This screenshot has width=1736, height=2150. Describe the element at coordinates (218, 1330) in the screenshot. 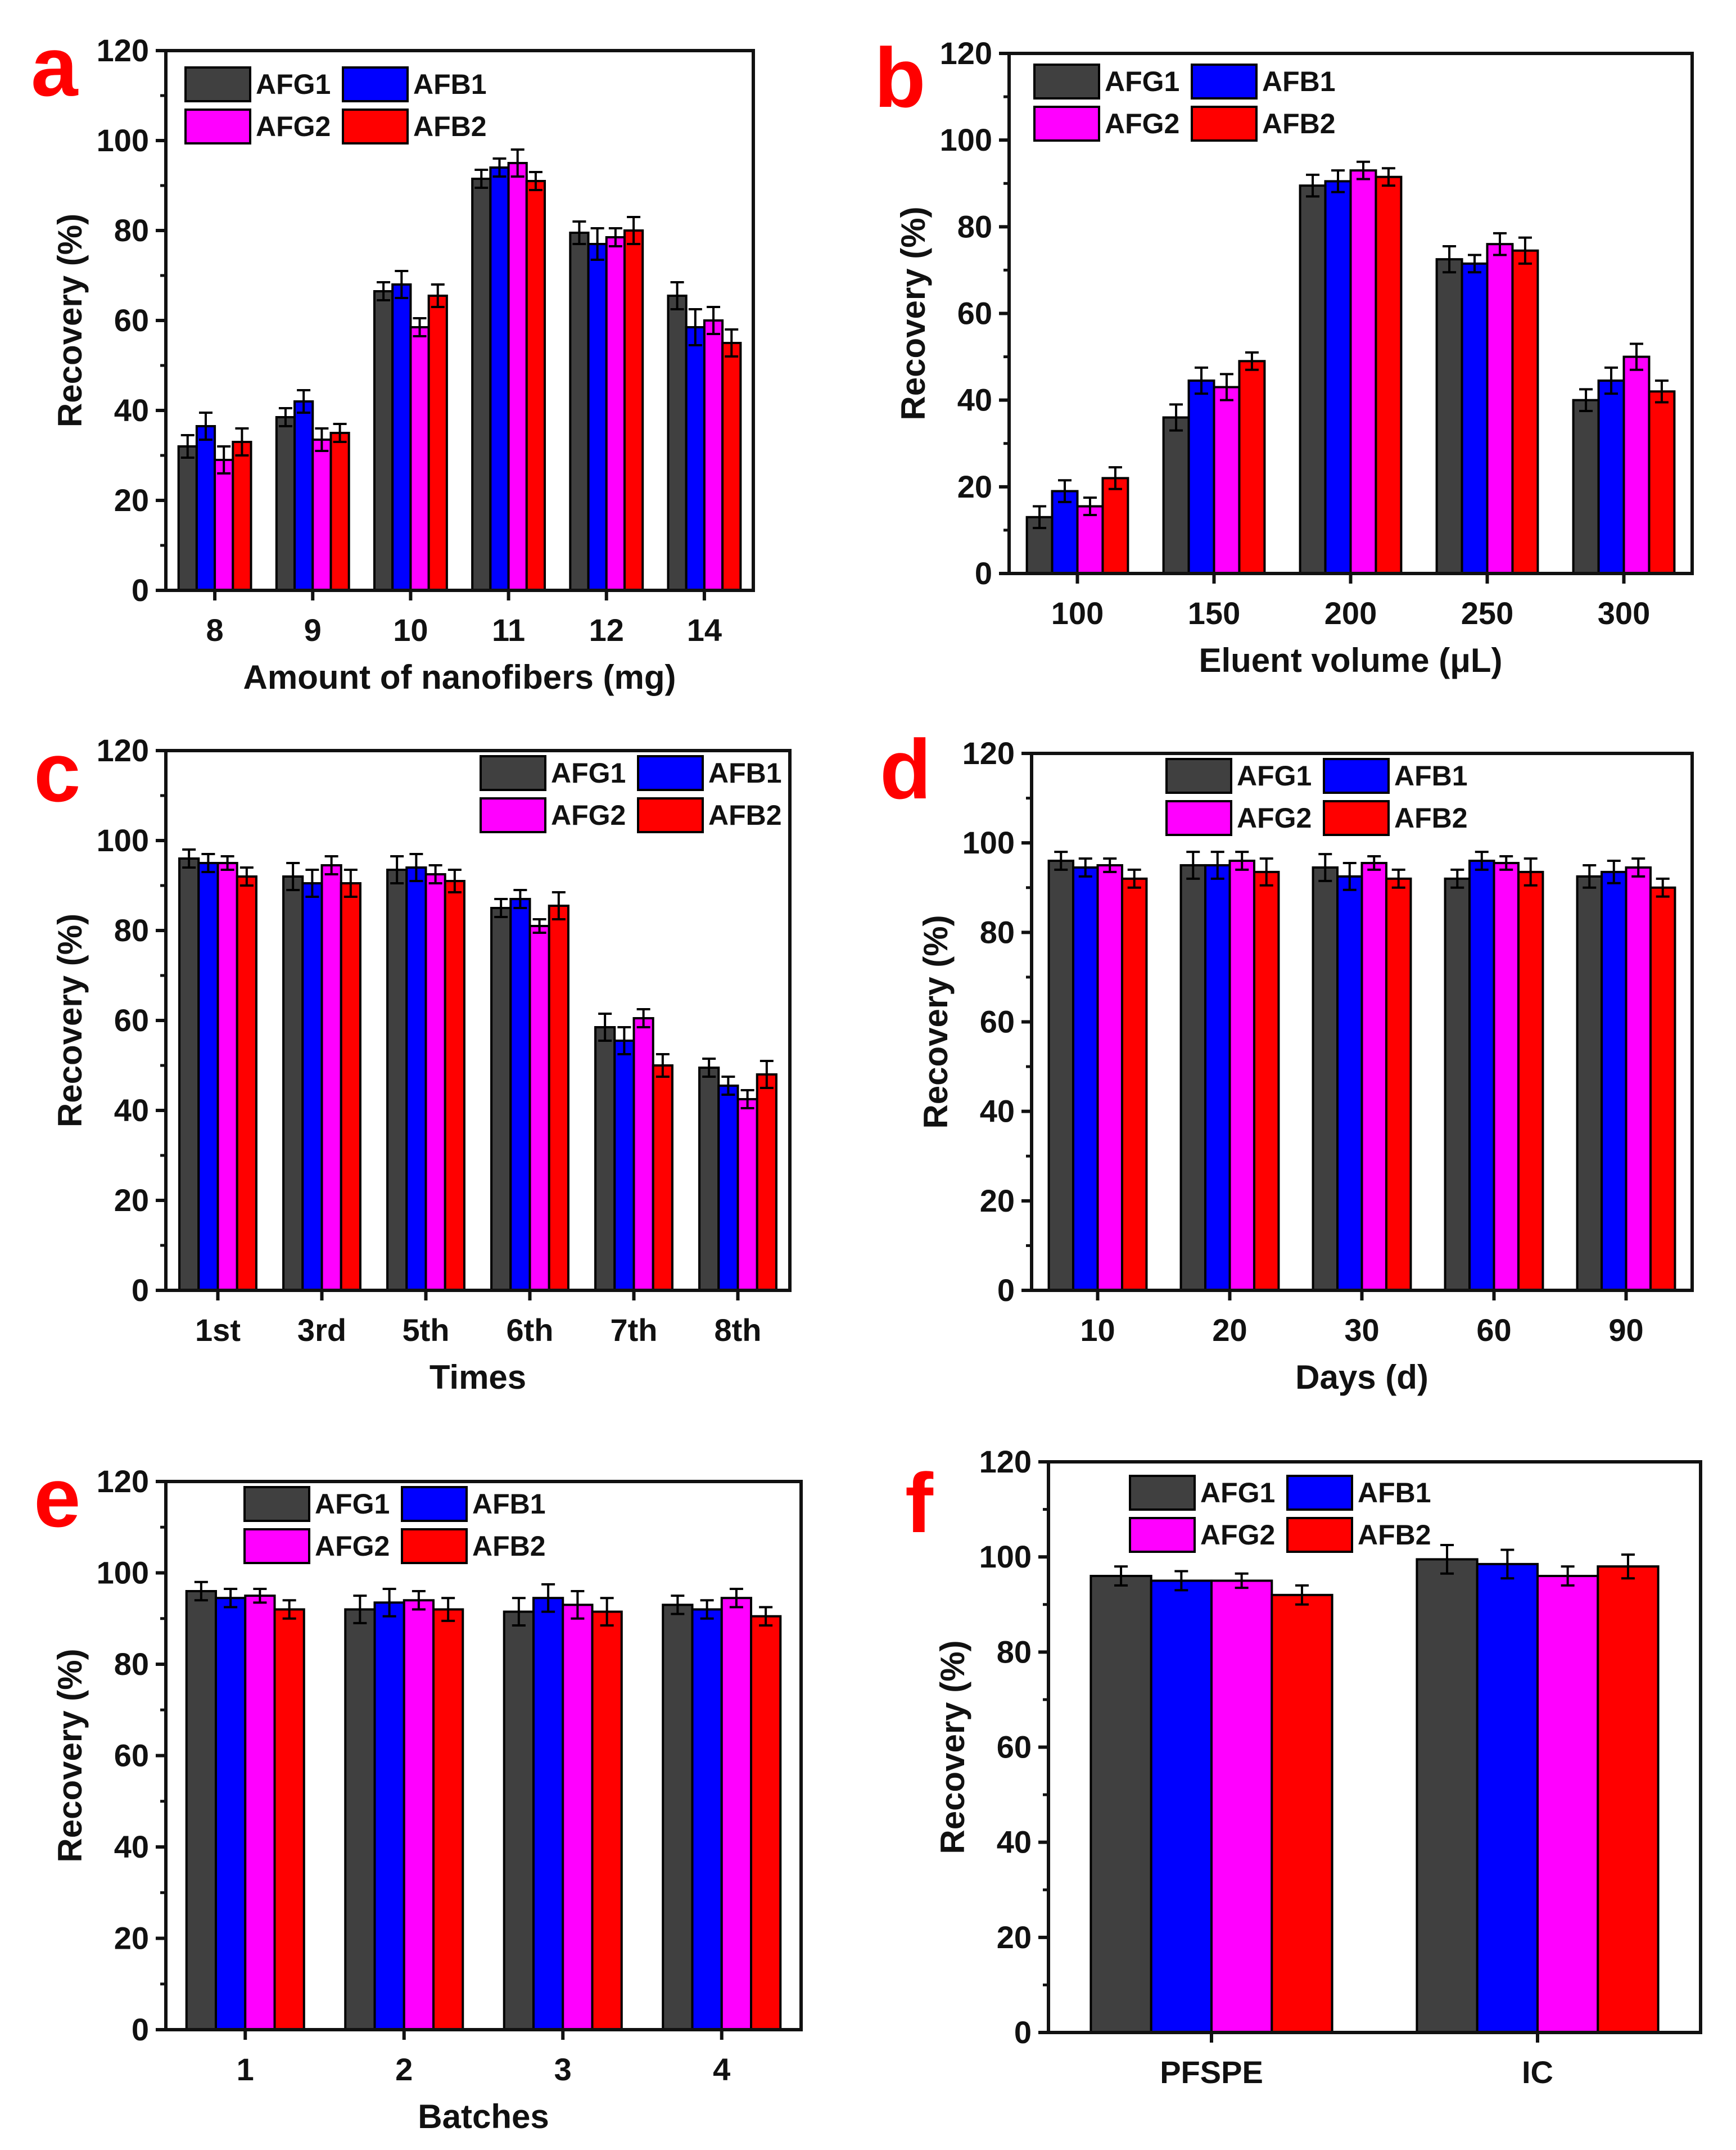

I see `x-tick-label: 1st` at that location.